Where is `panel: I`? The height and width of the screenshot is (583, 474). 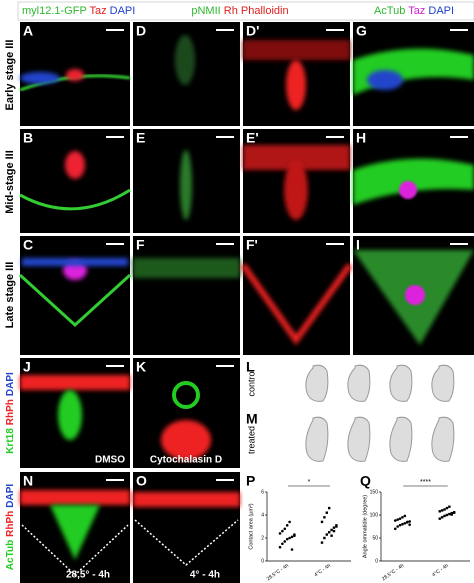 panel: I is located at coordinates (413, 295).